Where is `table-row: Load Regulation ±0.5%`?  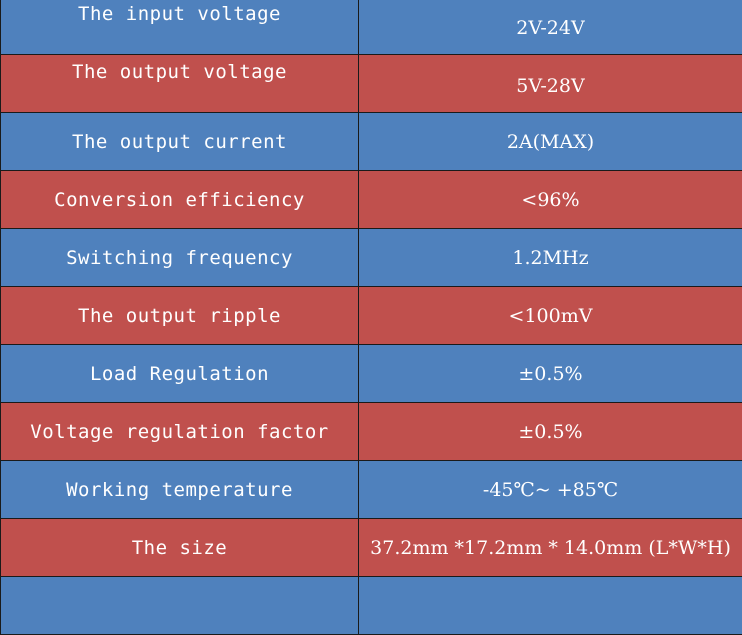 table-row: Load Regulation ±0.5% is located at coordinates (371, 374).